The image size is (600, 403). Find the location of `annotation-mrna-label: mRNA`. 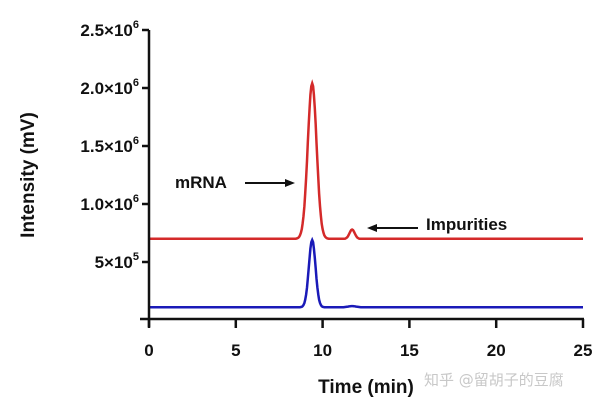

annotation-mrna-label: mRNA is located at coordinates (201, 182).